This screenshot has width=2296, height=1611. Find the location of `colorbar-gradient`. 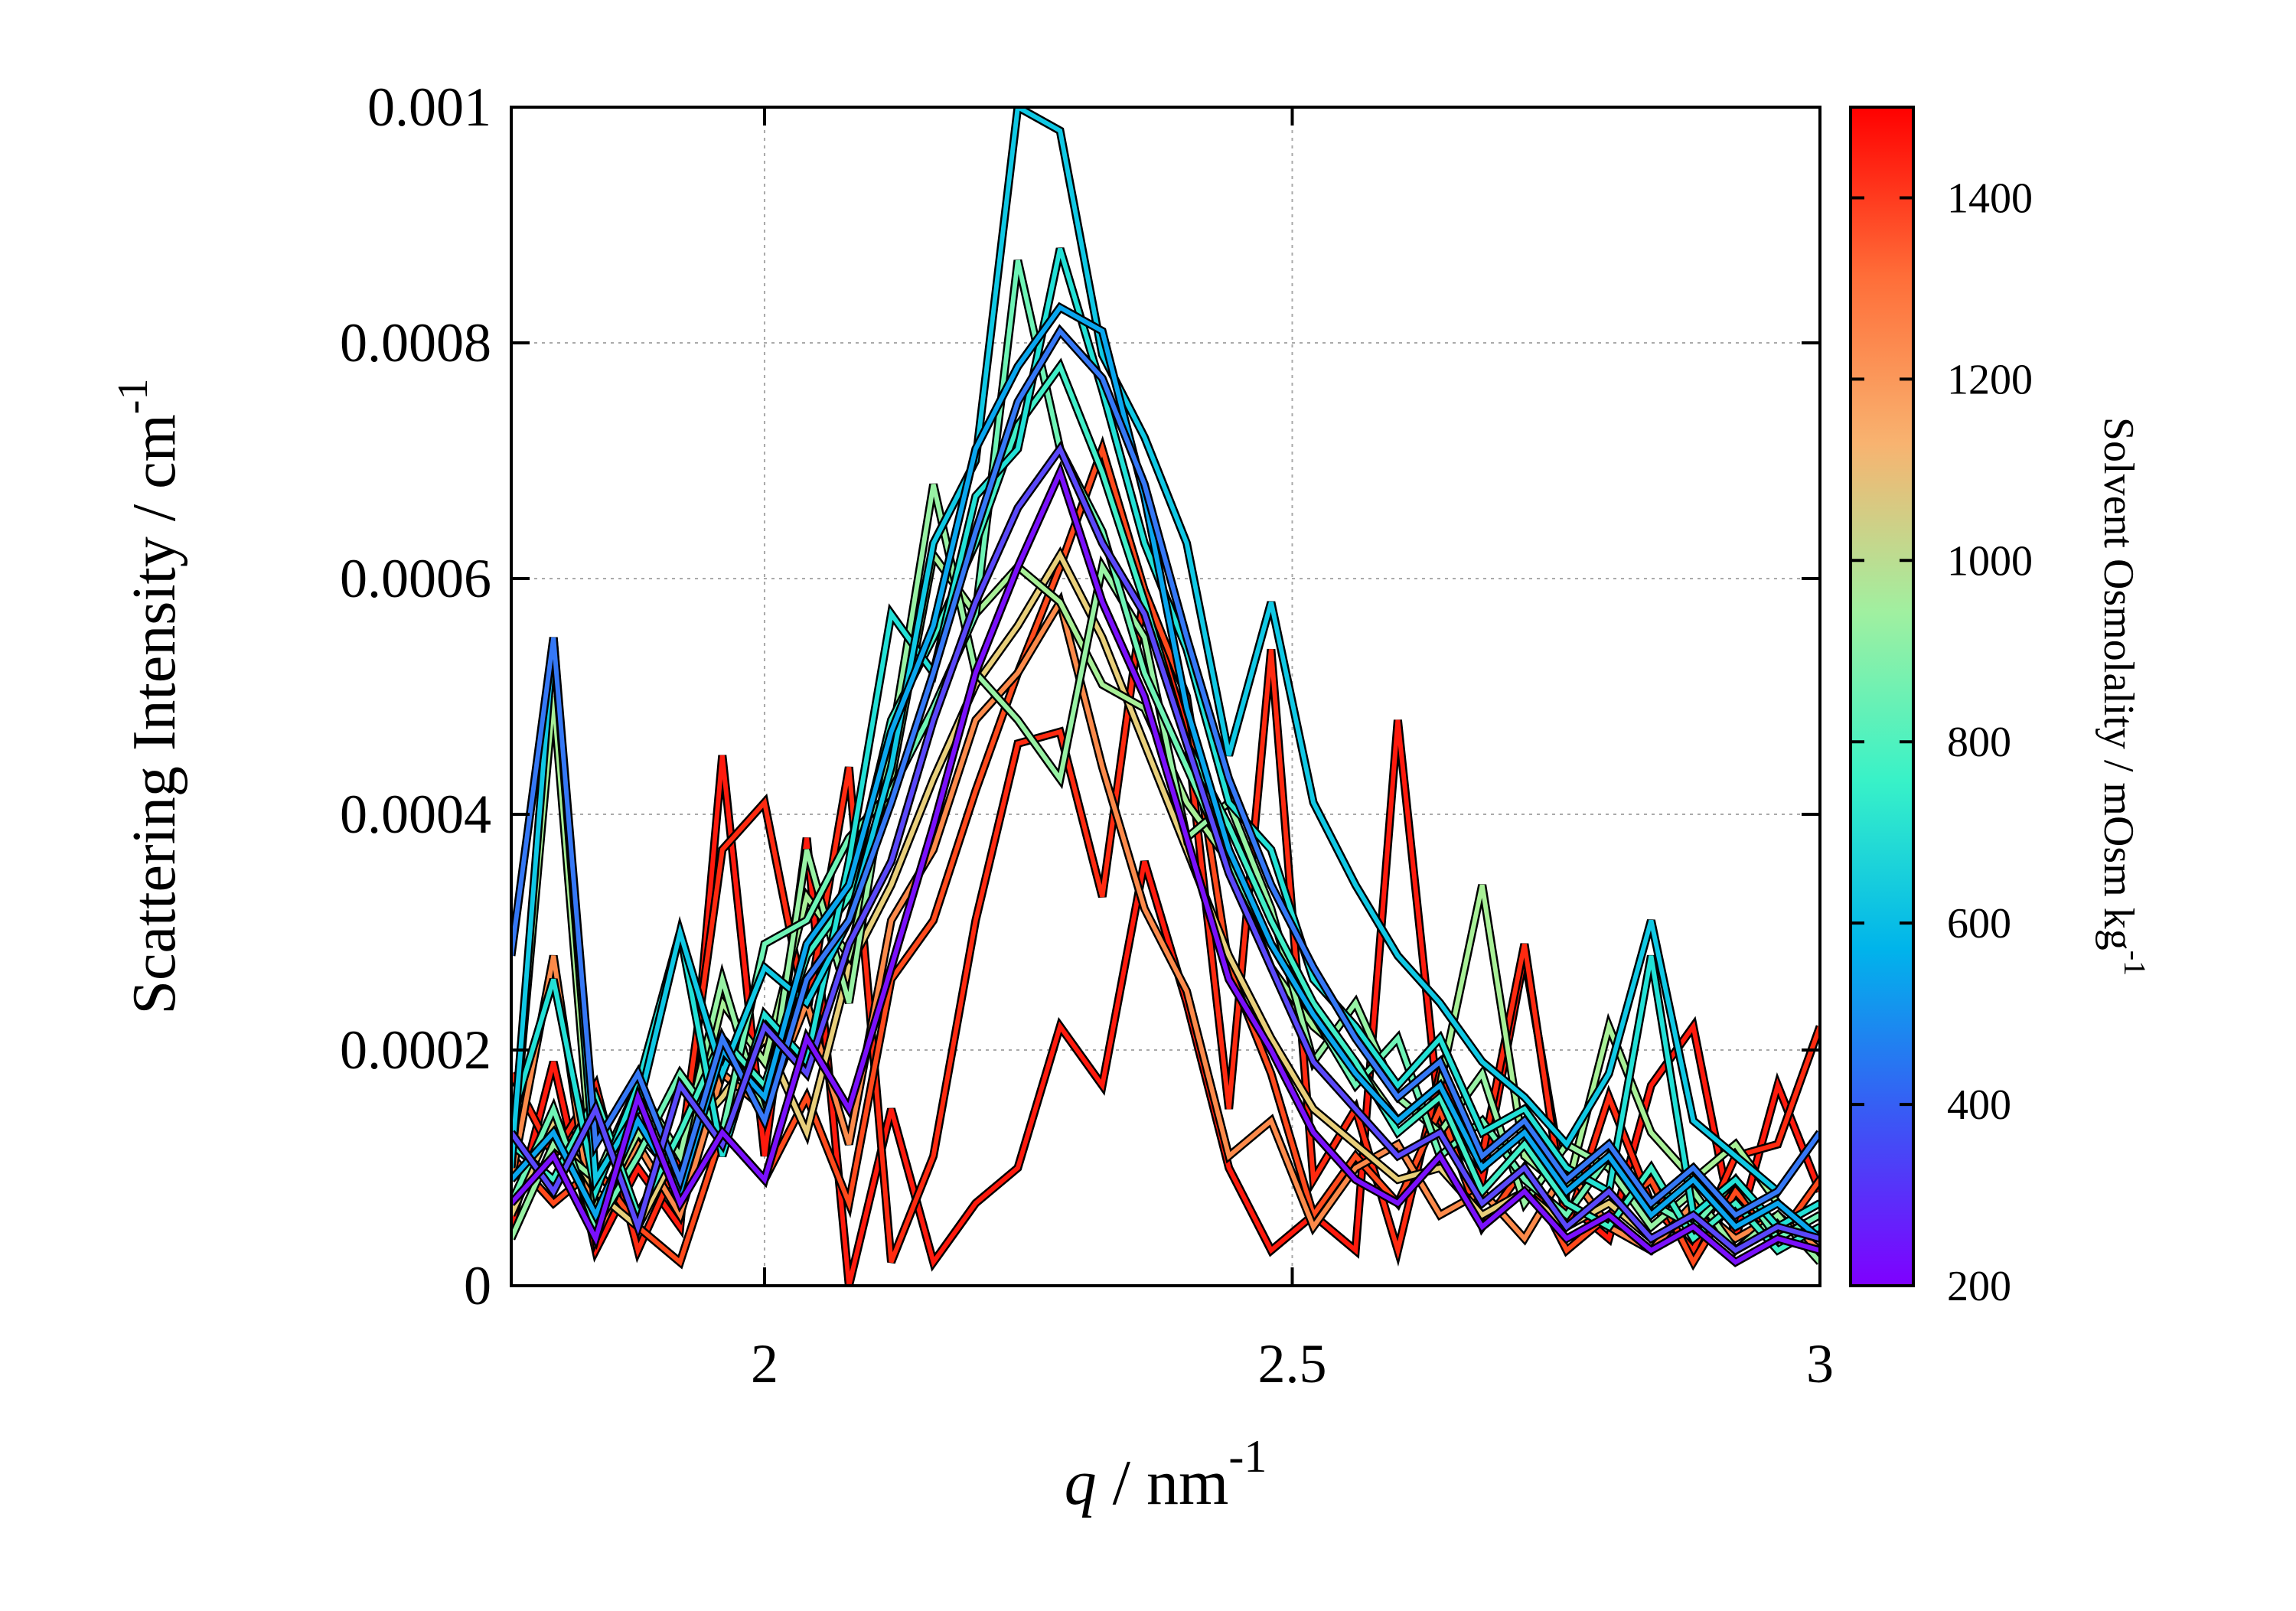

colorbar-gradient is located at coordinates (1882, 696).